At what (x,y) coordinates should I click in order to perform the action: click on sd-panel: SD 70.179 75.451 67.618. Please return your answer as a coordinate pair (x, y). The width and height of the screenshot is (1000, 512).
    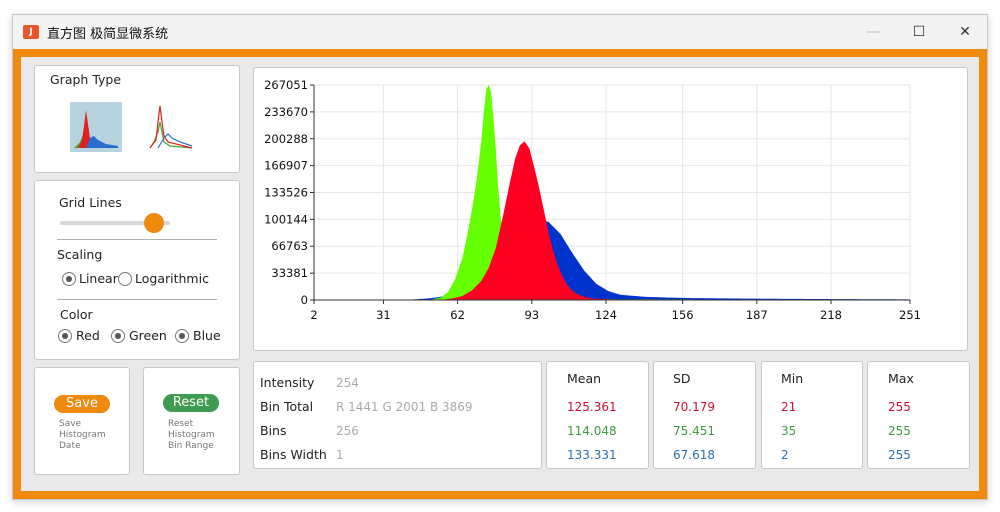
    Looking at the image, I should click on (704, 415).